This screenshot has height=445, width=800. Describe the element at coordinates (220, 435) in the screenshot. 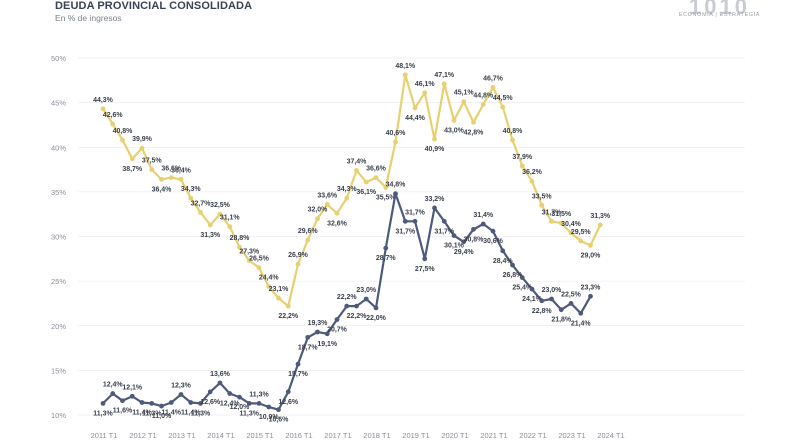

I see `x-tick-label: 2014 T1` at that location.